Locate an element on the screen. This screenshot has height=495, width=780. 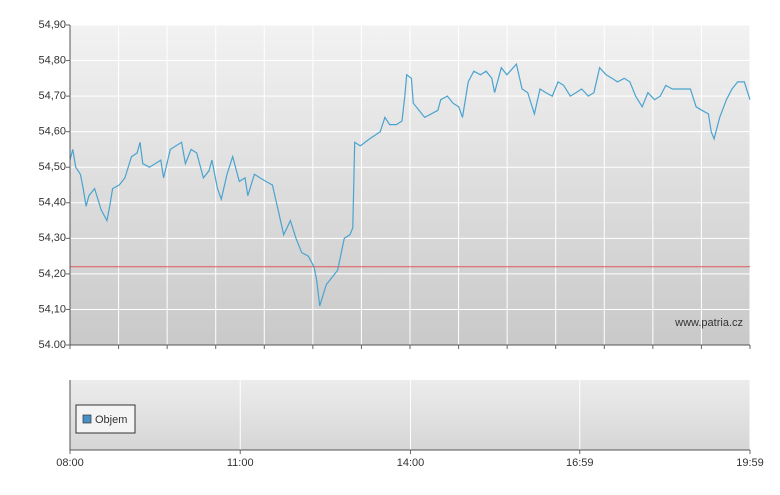
x-tick-label: 11:00 is located at coordinates (240, 463).